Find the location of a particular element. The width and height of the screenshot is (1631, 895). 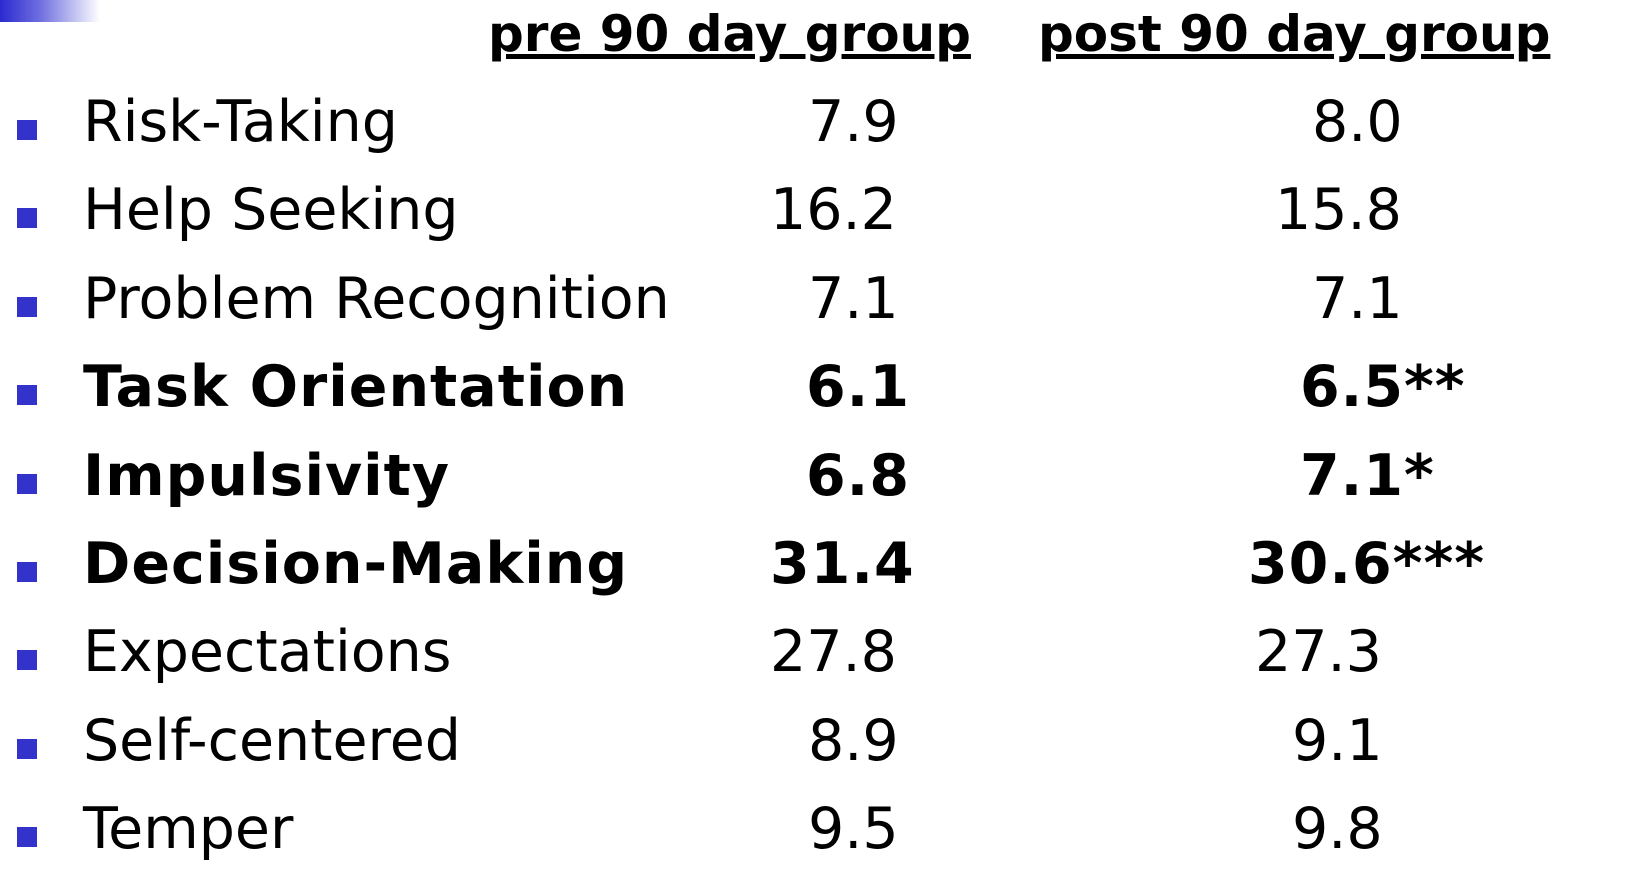

pre-value: 9.5 is located at coordinates (853, 829).